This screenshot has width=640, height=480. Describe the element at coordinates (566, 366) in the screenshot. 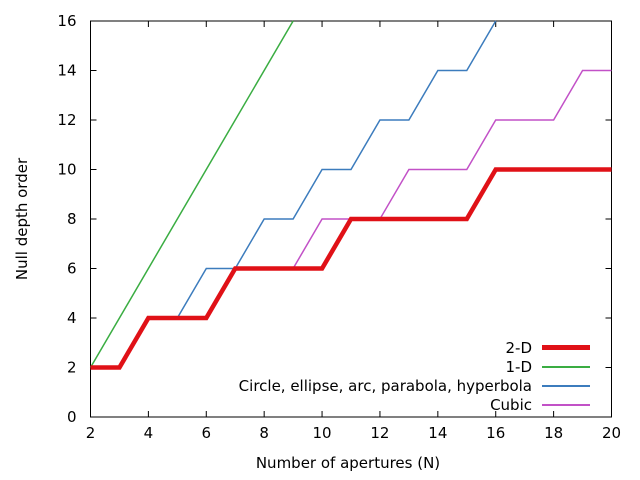

I see `legend-line-sample-1d` at that location.